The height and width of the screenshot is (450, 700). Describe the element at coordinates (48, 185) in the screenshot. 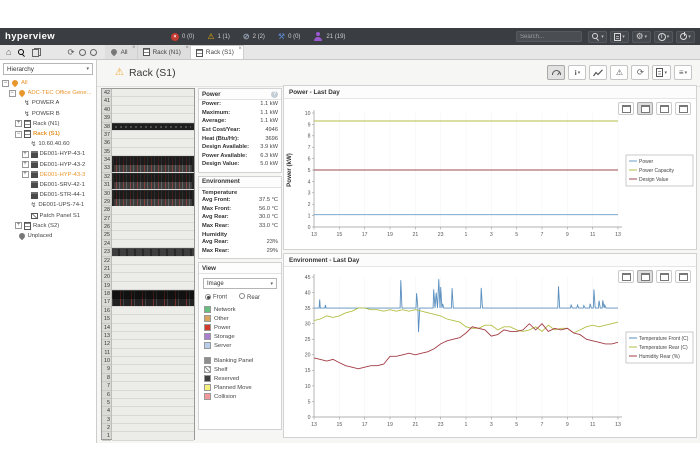

I see `tree-item-de001-srv-42-1: DE001-SRV-42-1` at that location.